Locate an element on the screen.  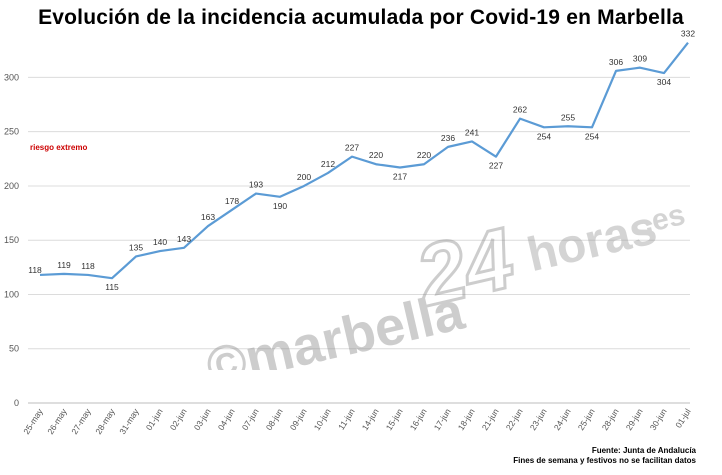
data-label: 241 is located at coordinates (472, 132).